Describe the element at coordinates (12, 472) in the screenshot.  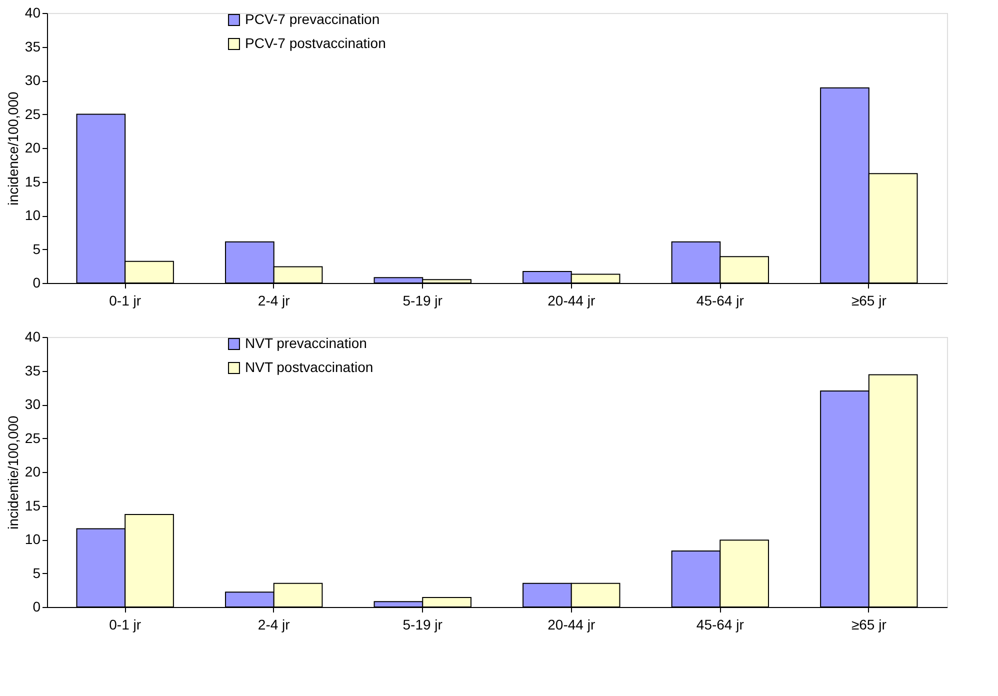
I see `y-axis-title: incidentie/100,000` at that location.